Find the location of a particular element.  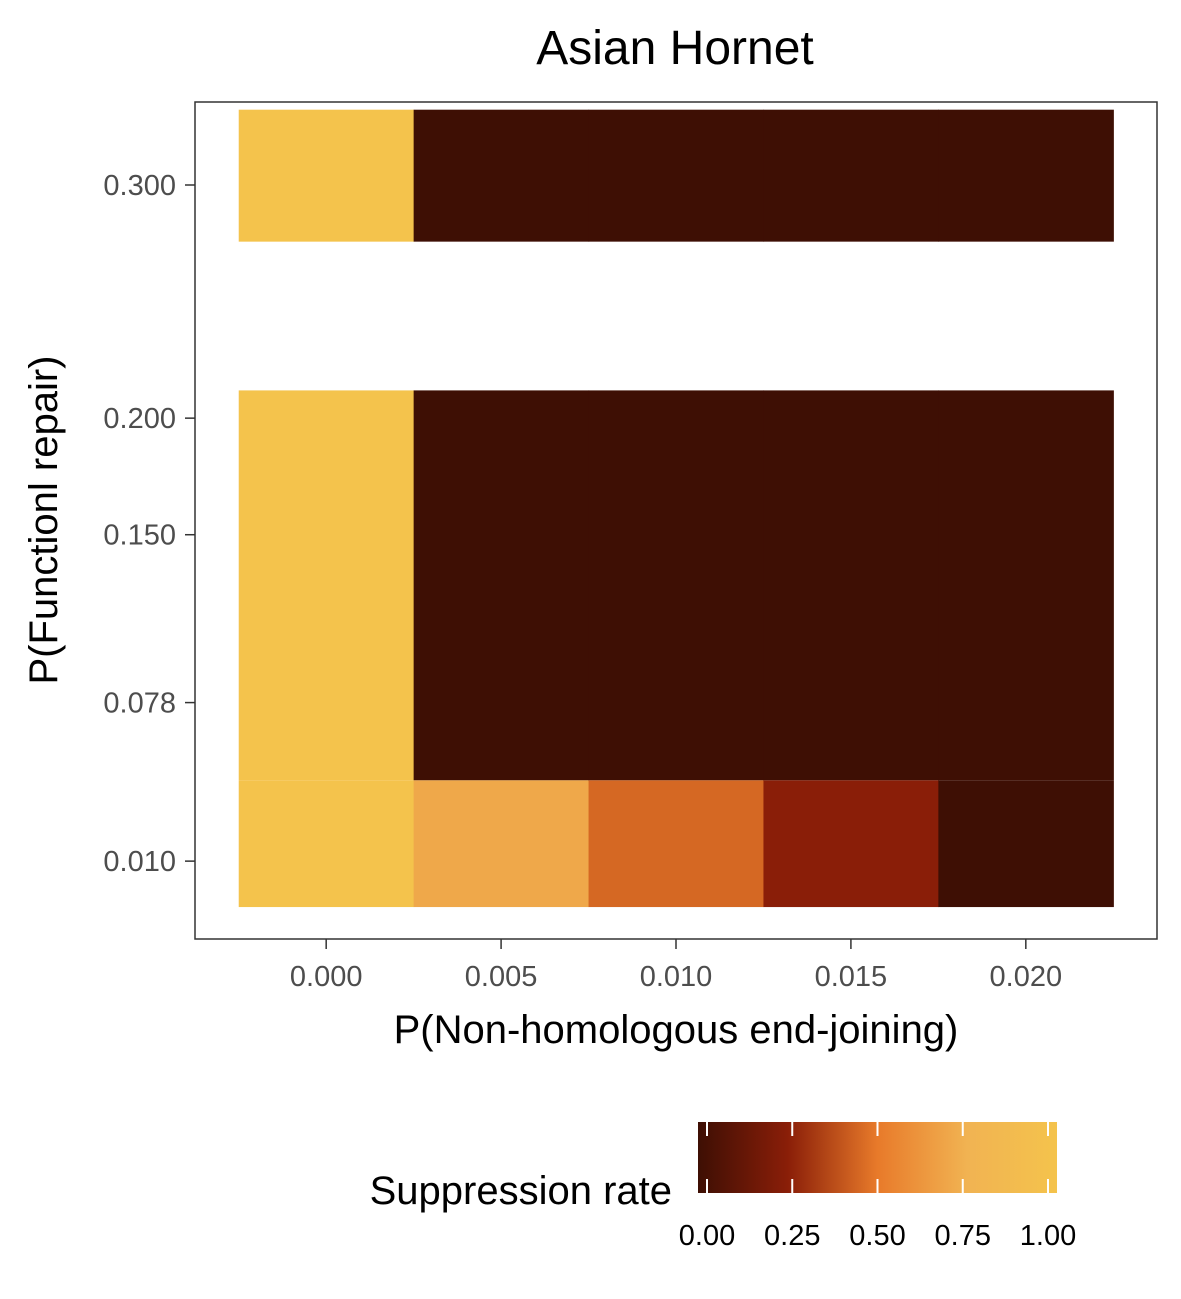

y-tick-label: 0.010 is located at coordinates (139, 862).